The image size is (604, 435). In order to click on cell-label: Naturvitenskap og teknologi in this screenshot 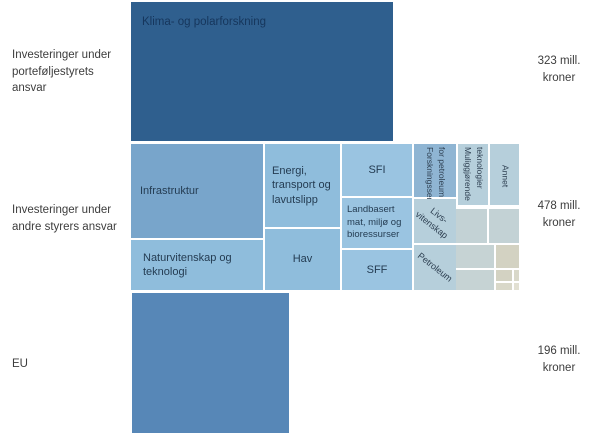, I will do `click(187, 264)`.